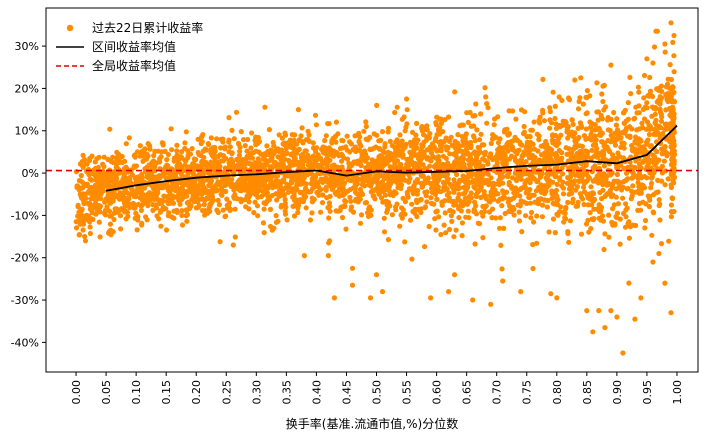 Image resolution: width=711 pixels, height=439 pixels. I want to click on scatter-point-outlier, so click(617, 317).